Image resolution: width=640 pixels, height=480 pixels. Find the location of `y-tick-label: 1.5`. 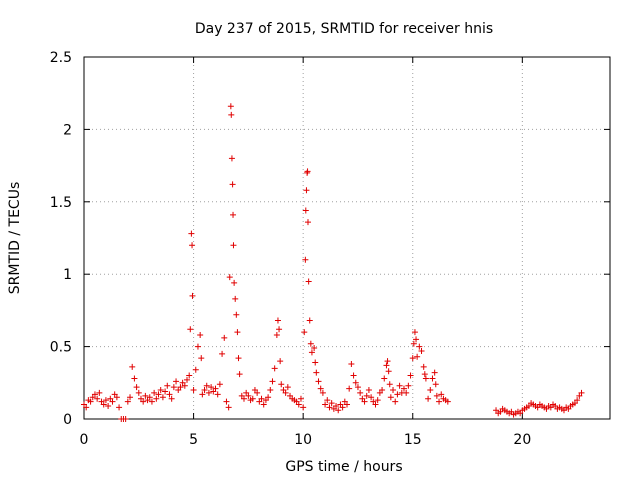

y-tick-label: 1.5 is located at coordinates (61, 203).